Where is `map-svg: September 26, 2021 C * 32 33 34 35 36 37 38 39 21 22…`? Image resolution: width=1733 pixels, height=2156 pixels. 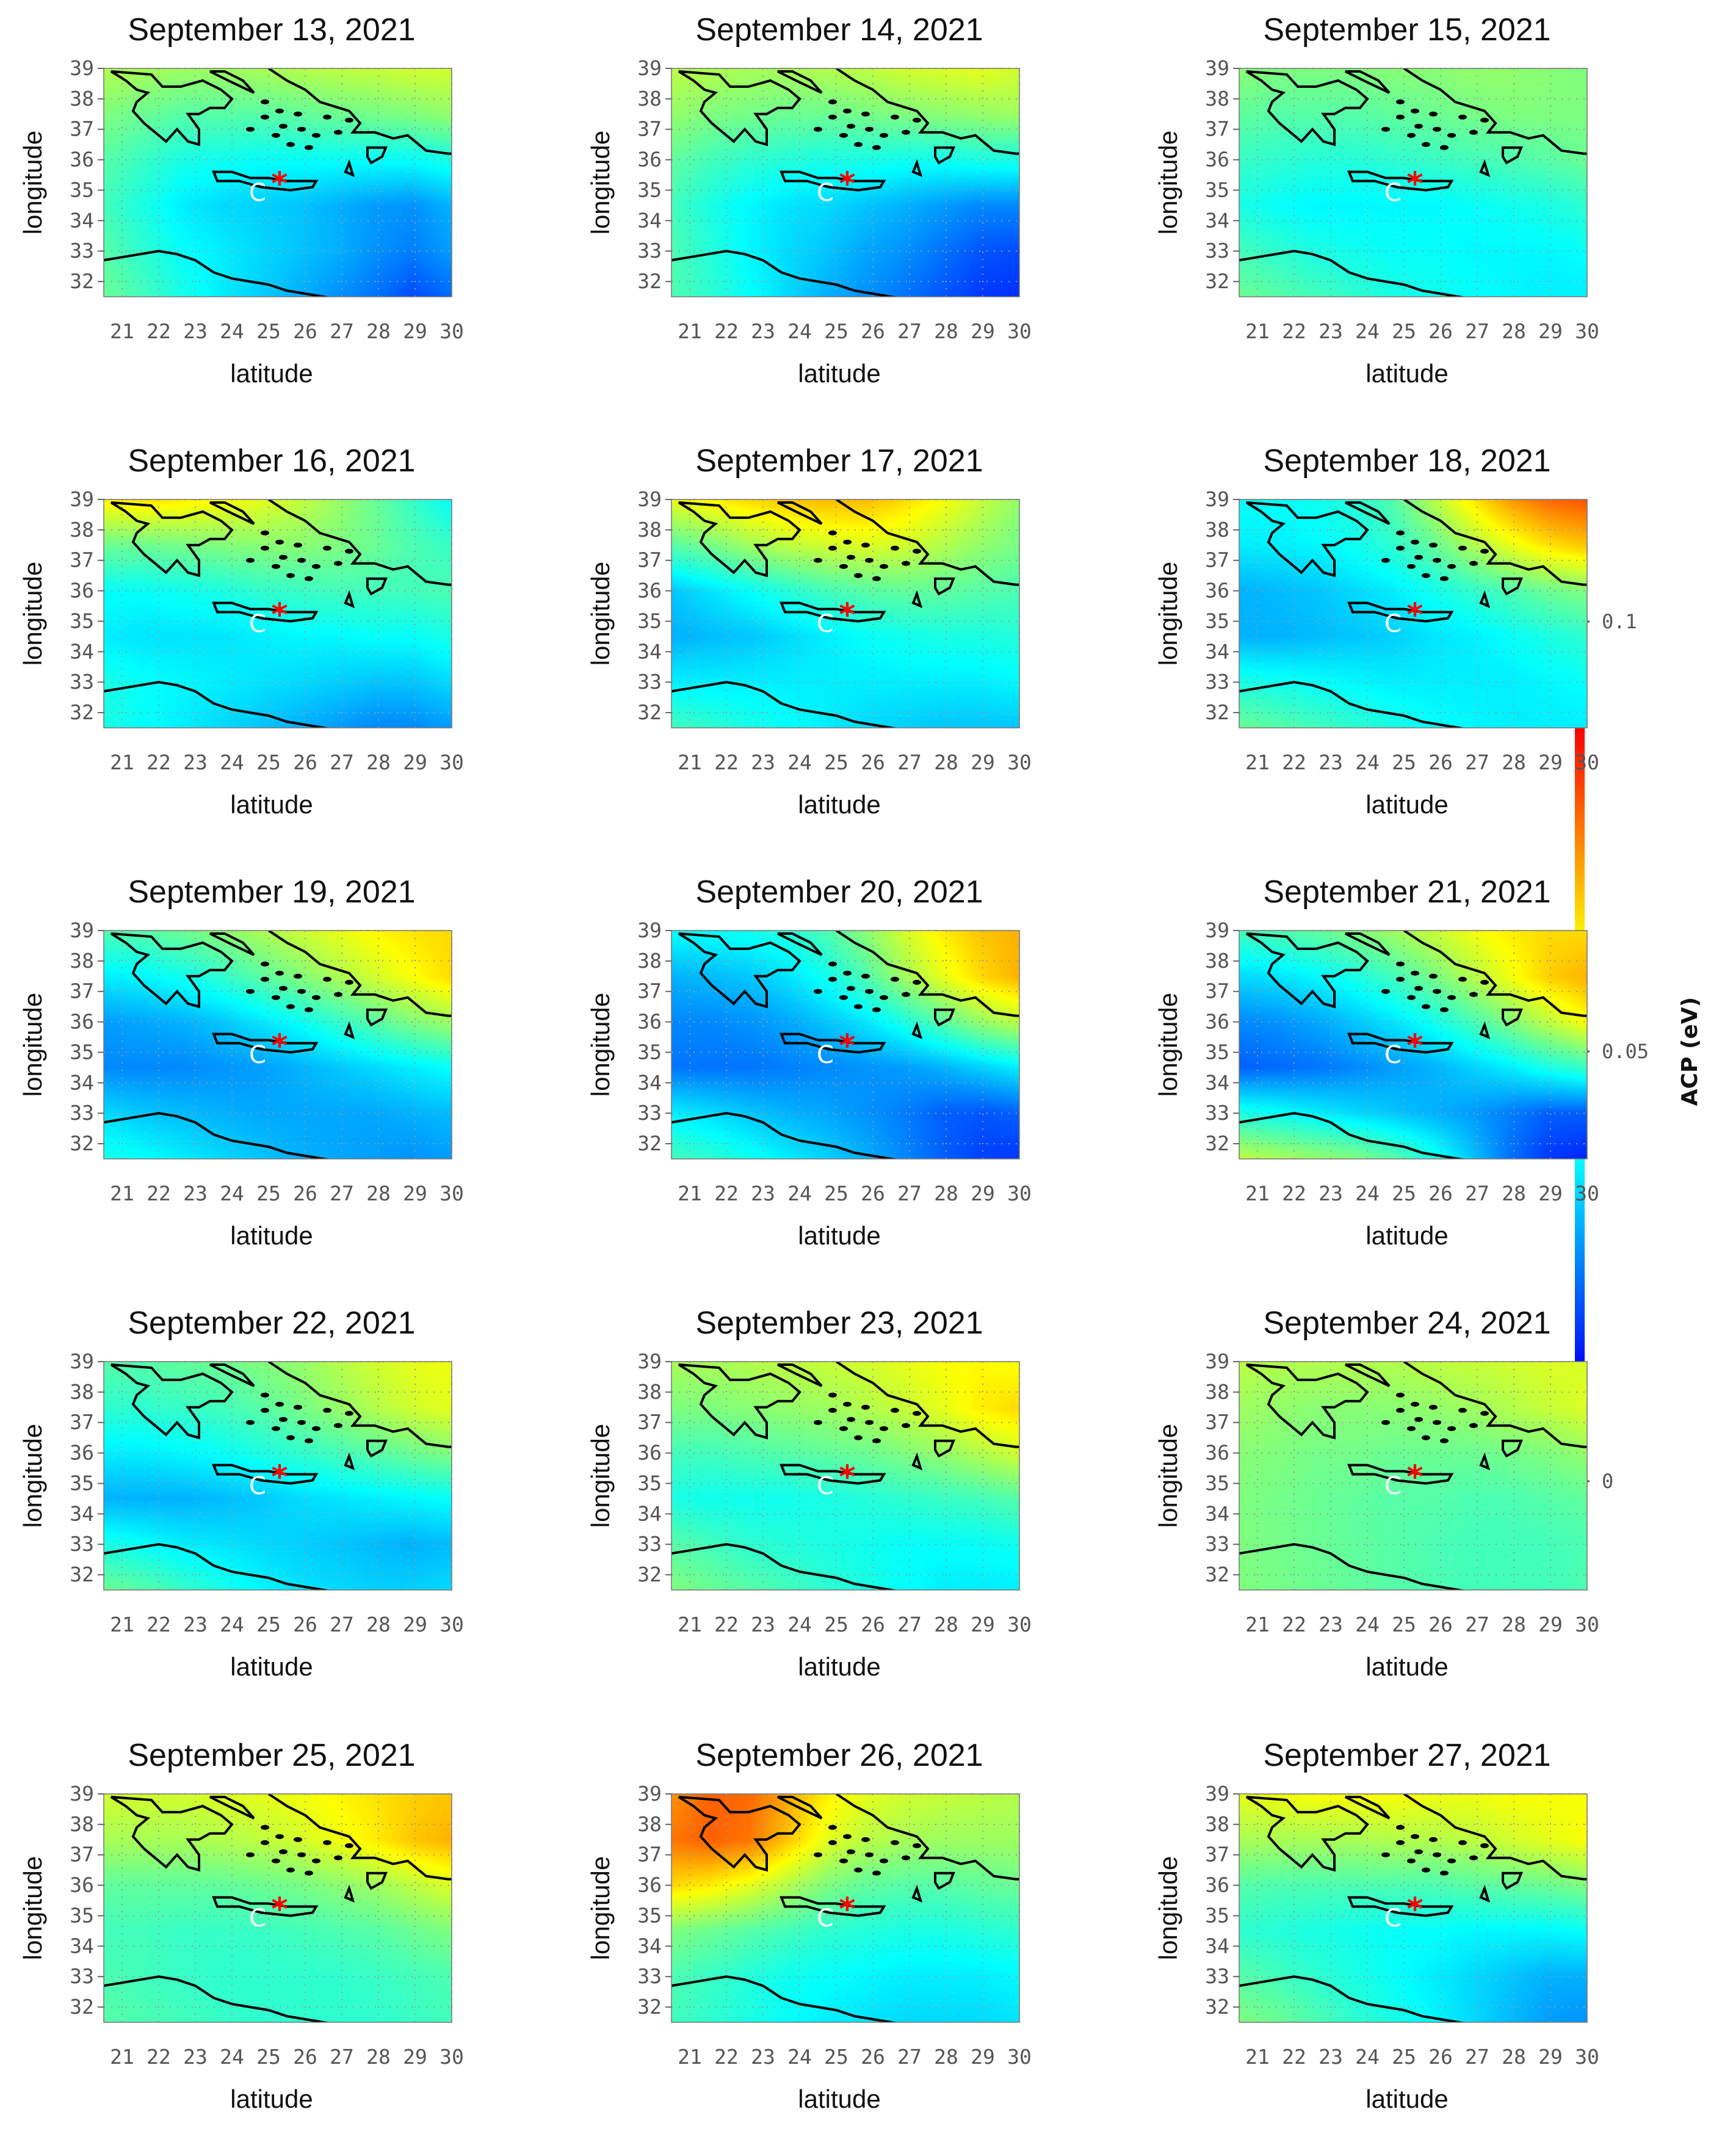
map-svg: September 26, 2021 C * 32 33 34 35 36 37 38 39 21 22… is located at coordinates (809, 1925).